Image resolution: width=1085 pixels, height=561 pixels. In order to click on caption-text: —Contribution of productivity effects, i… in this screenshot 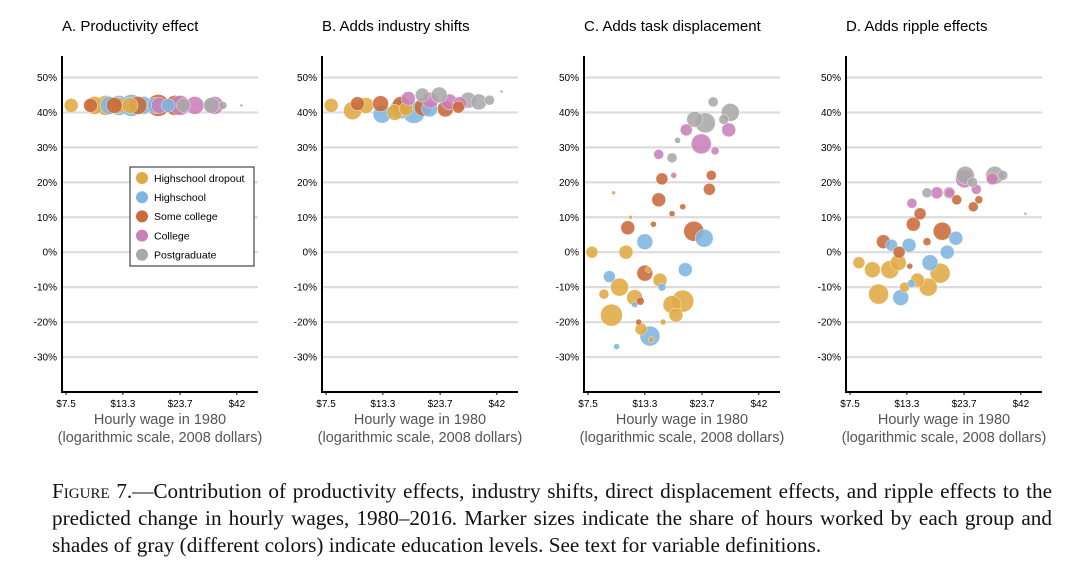, I will do `click(552, 518)`.